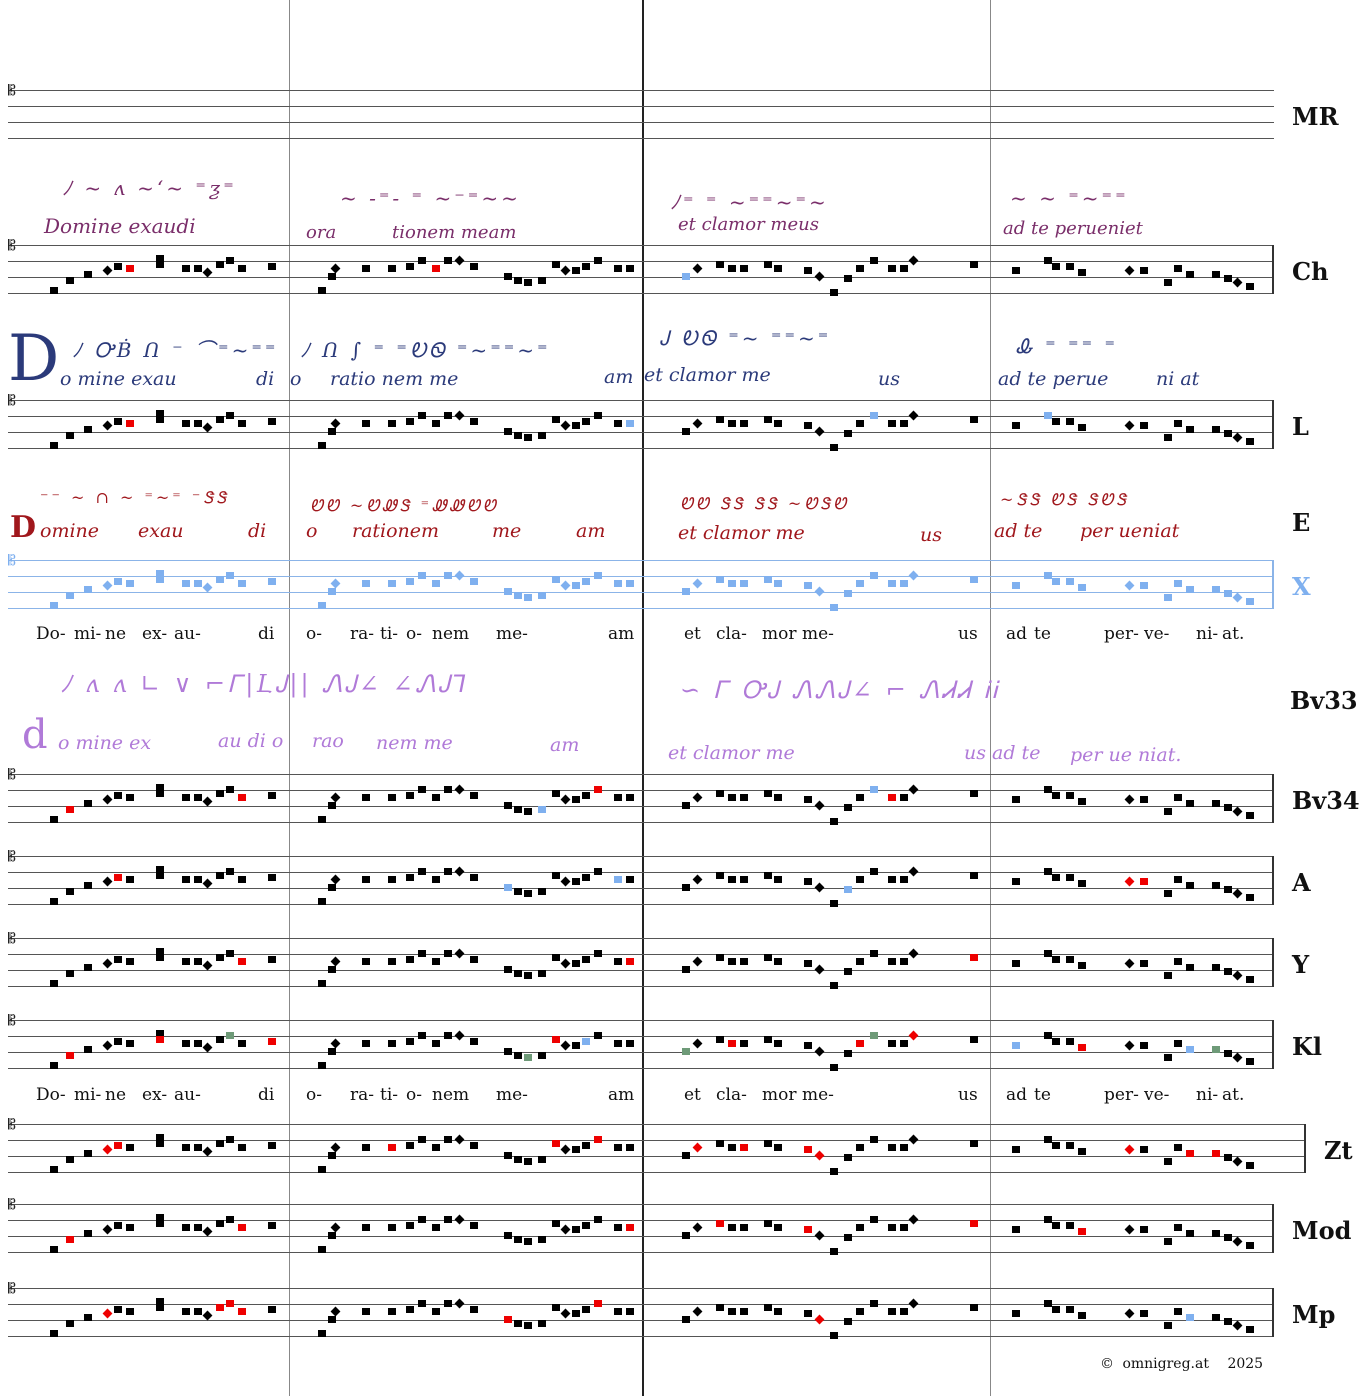  What do you see at coordinates (591, 531) in the screenshot?
I see `e-text: am` at bounding box center [591, 531].